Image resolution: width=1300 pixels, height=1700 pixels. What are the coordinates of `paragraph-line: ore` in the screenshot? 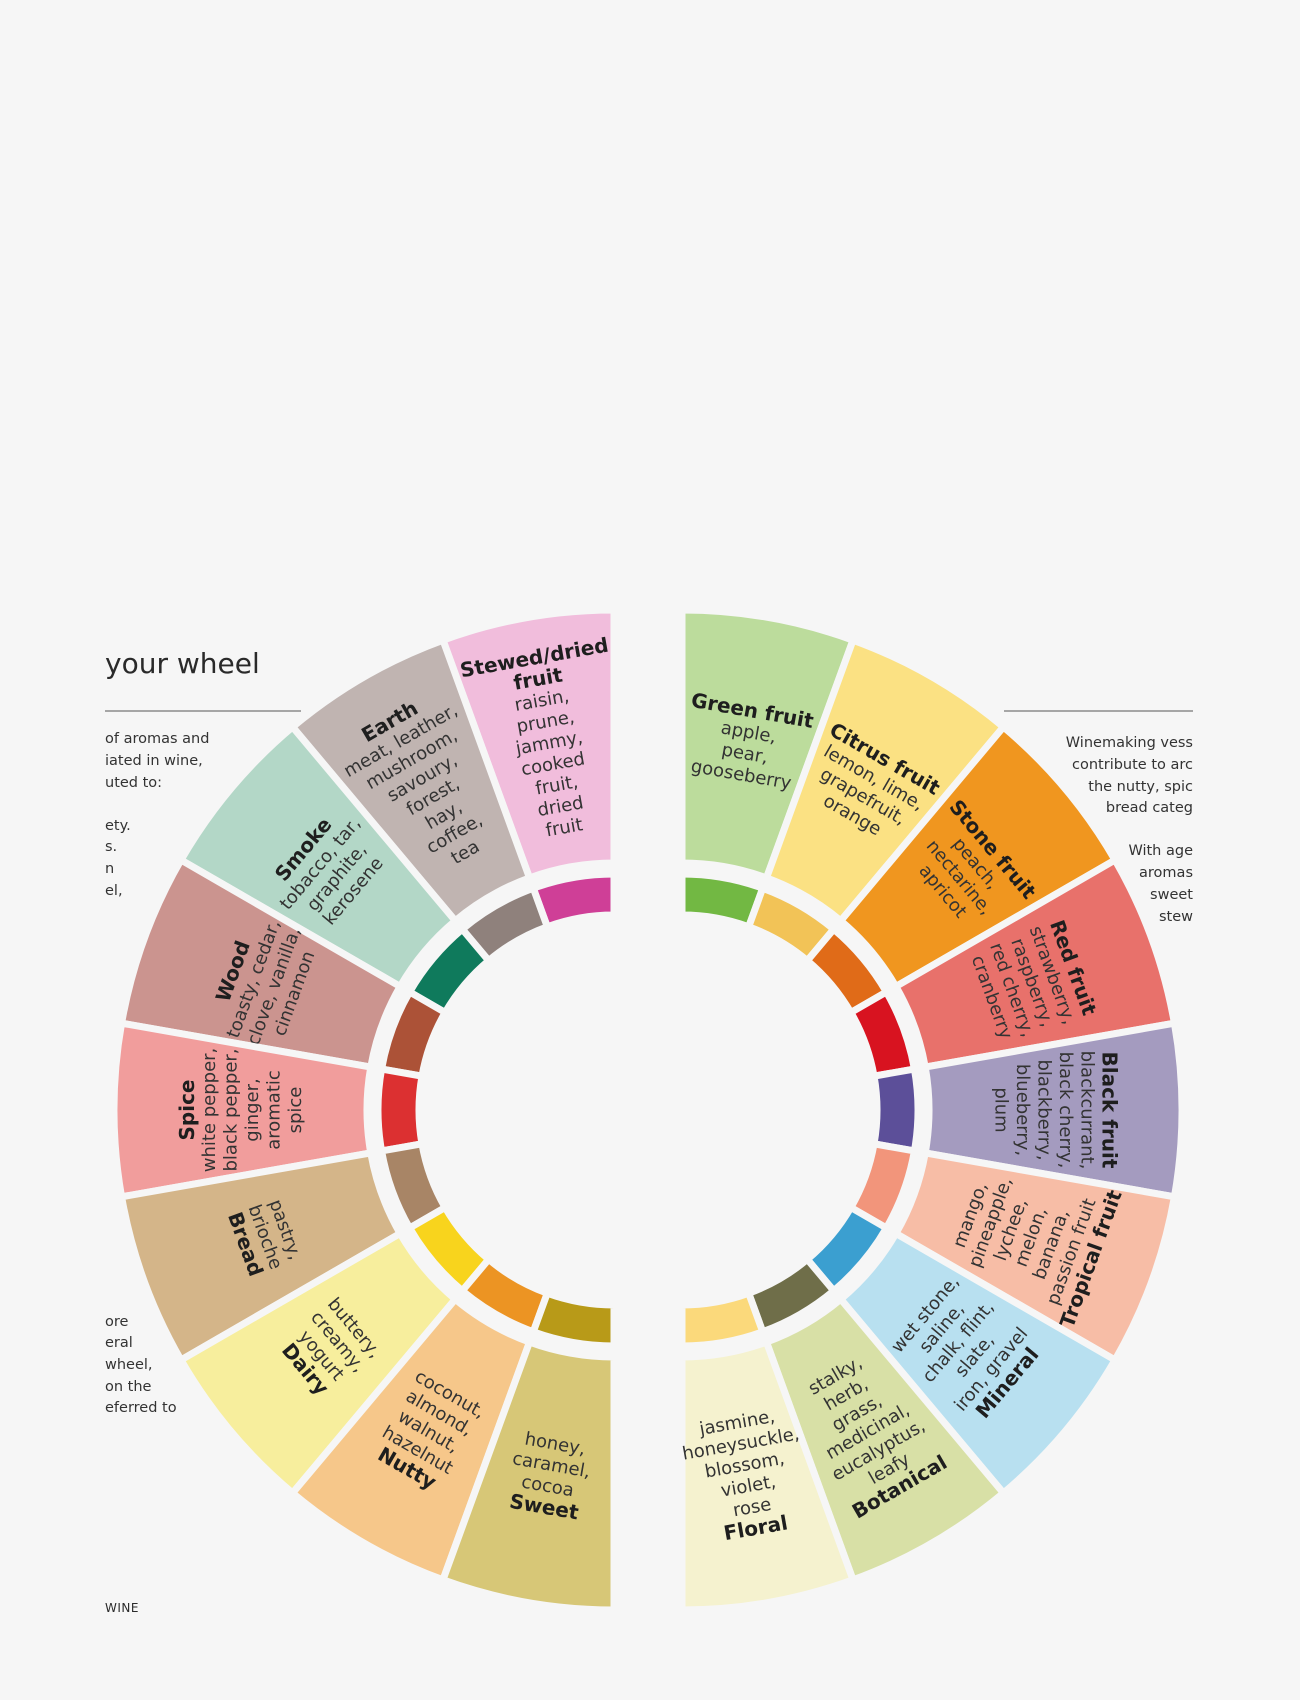 It's located at (117, 1322).